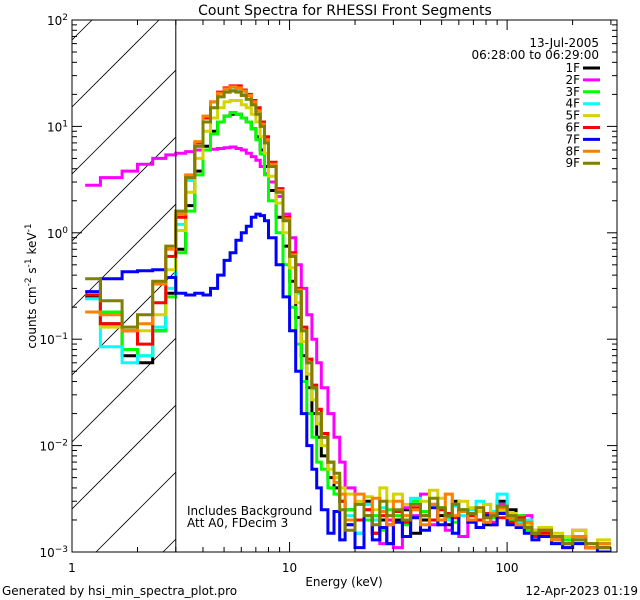 The image size is (640, 600). What do you see at coordinates (57, 126) in the screenshot?
I see `y-tick-label: 10¹` at bounding box center [57, 126].